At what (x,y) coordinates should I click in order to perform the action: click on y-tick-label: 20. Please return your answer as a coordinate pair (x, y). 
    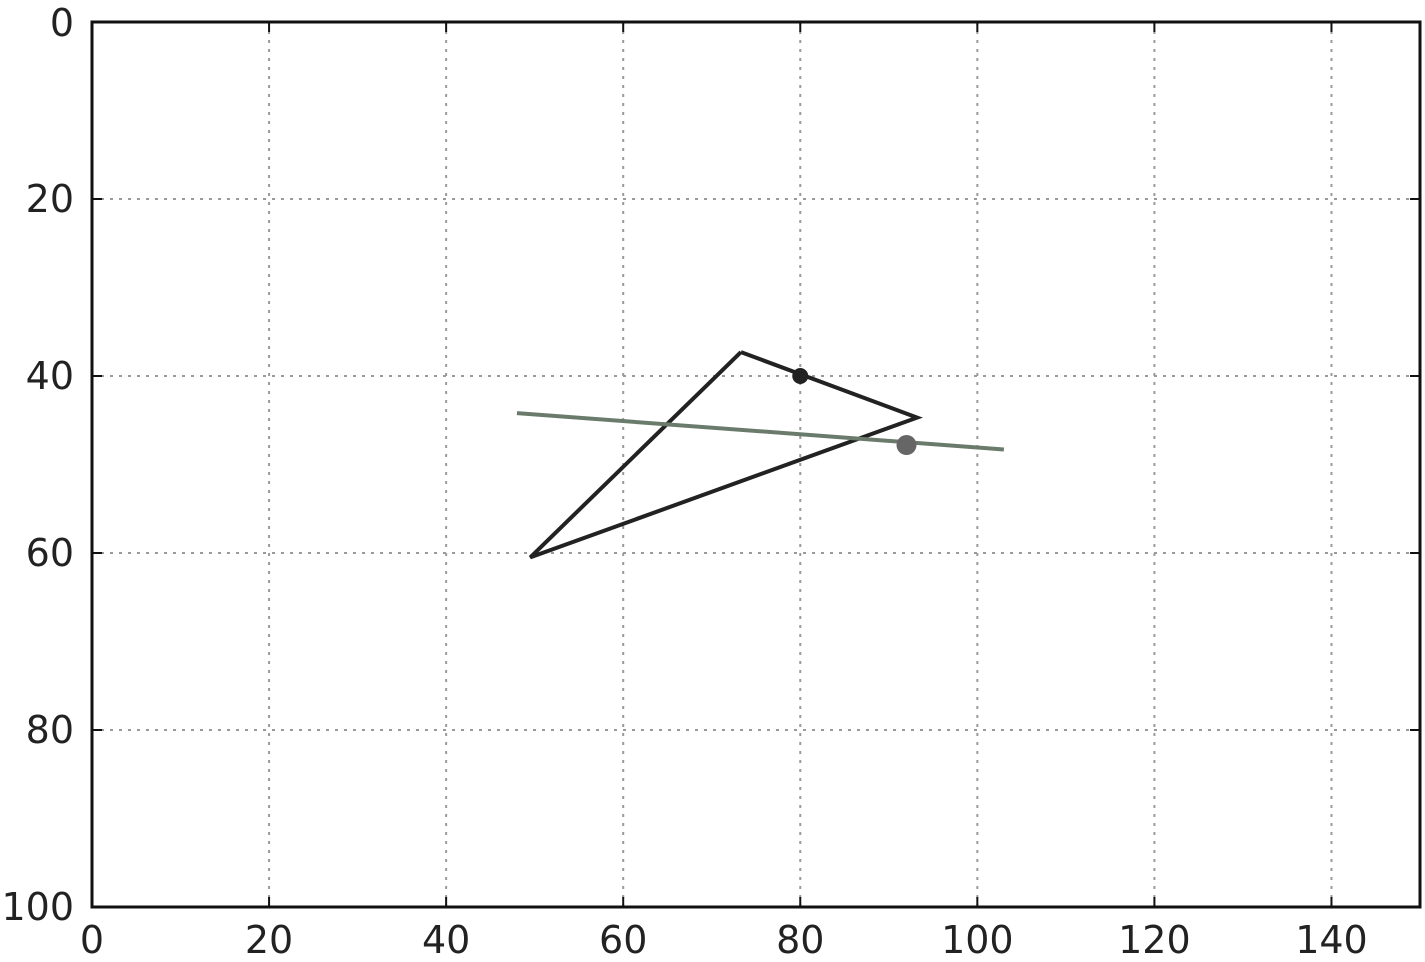
    Looking at the image, I should click on (50, 199).